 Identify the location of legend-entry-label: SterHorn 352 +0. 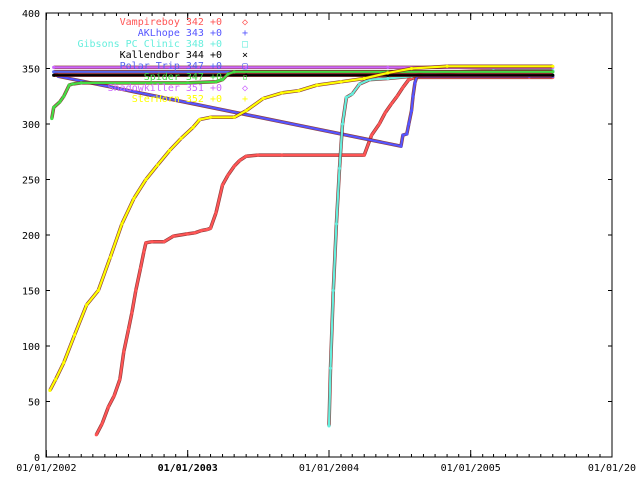
(177, 99).